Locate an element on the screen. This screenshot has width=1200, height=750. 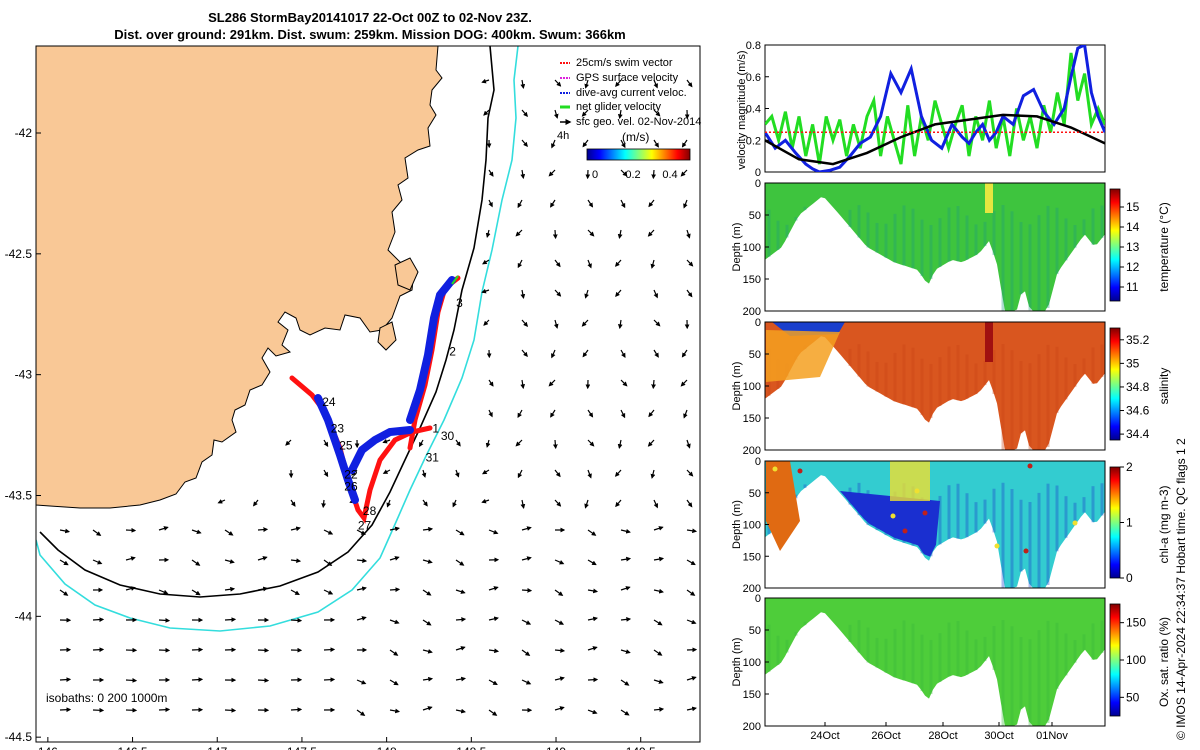
depth-tick-label: 0 is located at coordinates (758, 462).